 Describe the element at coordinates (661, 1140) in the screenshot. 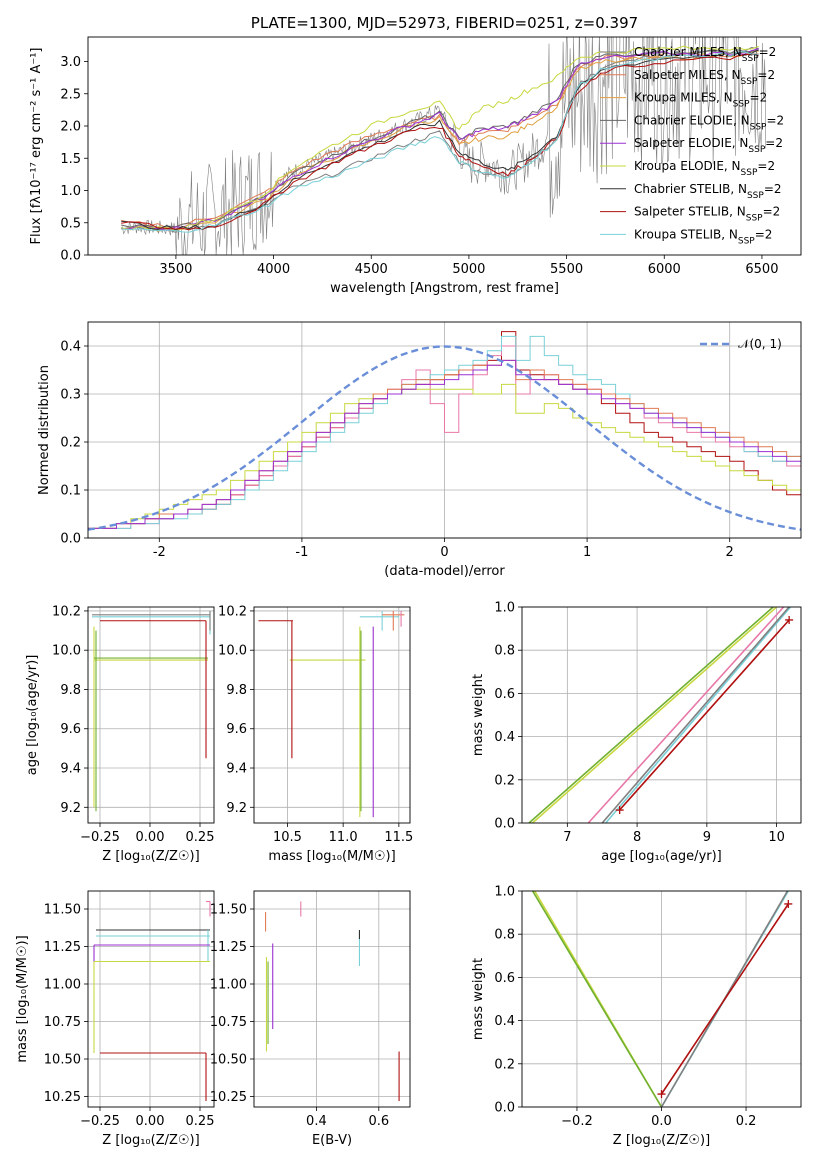

I see `x-axis-label: Z [log₁₀(Z/Z☉)]` at that location.